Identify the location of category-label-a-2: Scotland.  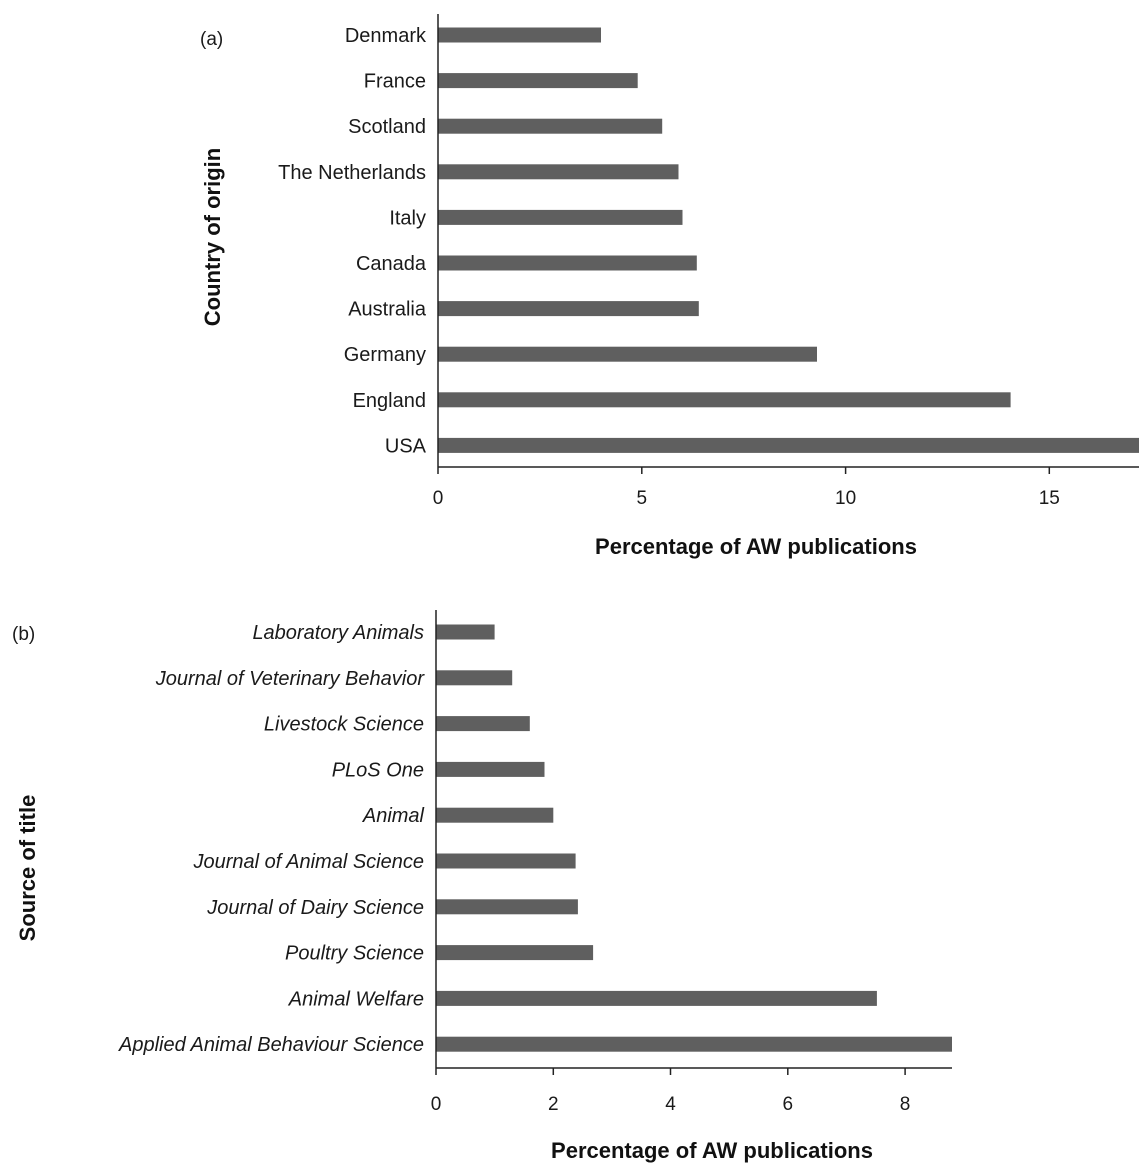
(387, 127).